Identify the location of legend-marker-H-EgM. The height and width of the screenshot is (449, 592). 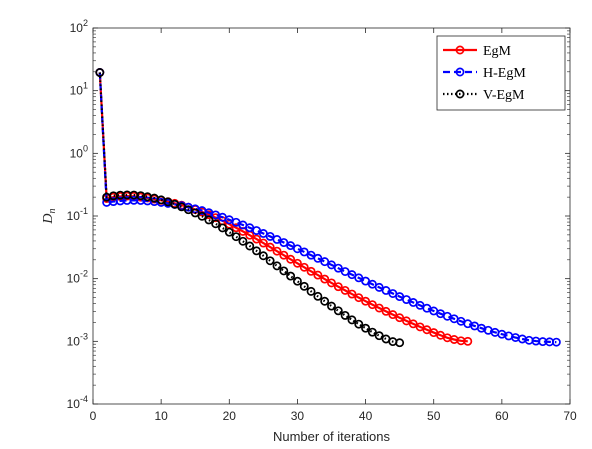
(460, 72).